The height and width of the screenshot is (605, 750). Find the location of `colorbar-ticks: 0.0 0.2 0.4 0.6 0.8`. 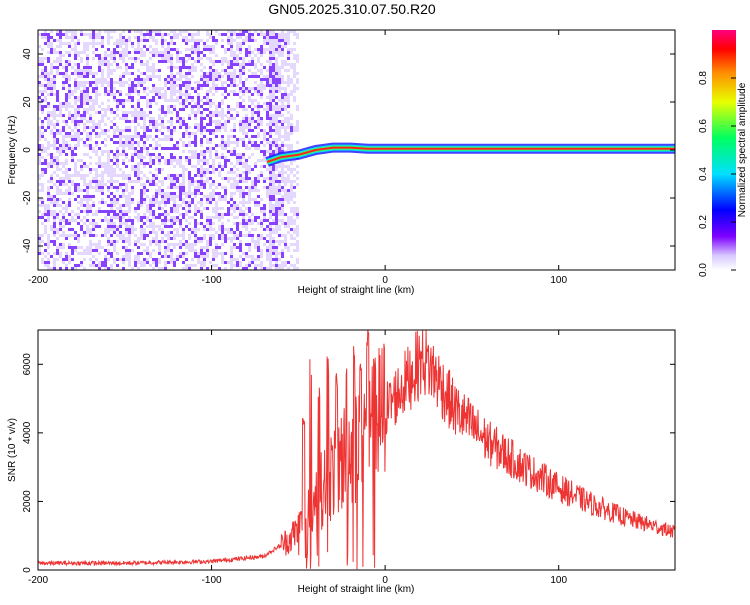

colorbar-ticks: 0.0 0.2 0.4 0.6 0.8 is located at coordinates (717, 174).